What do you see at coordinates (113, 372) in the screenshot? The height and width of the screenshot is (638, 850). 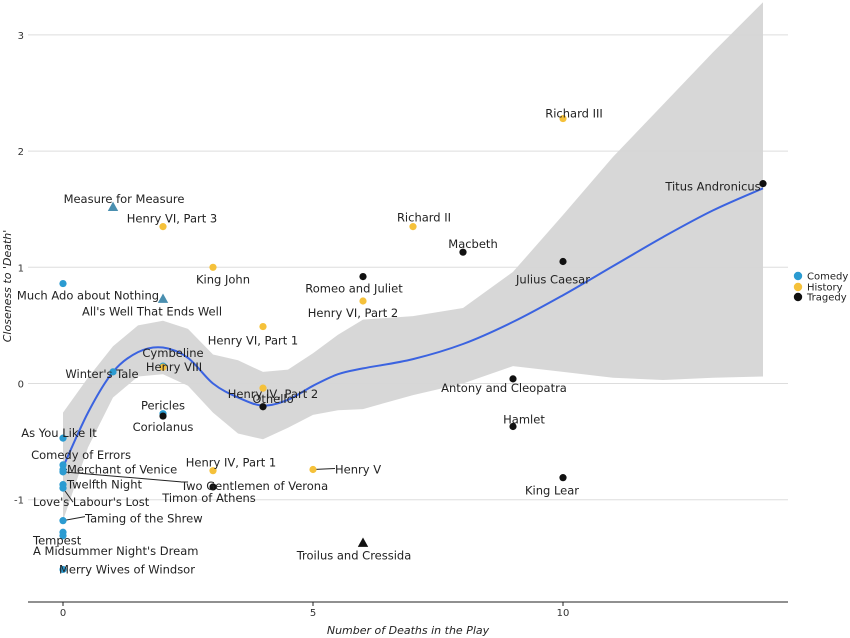 I see `point-winter-s-tale` at bounding box center [113, 372].